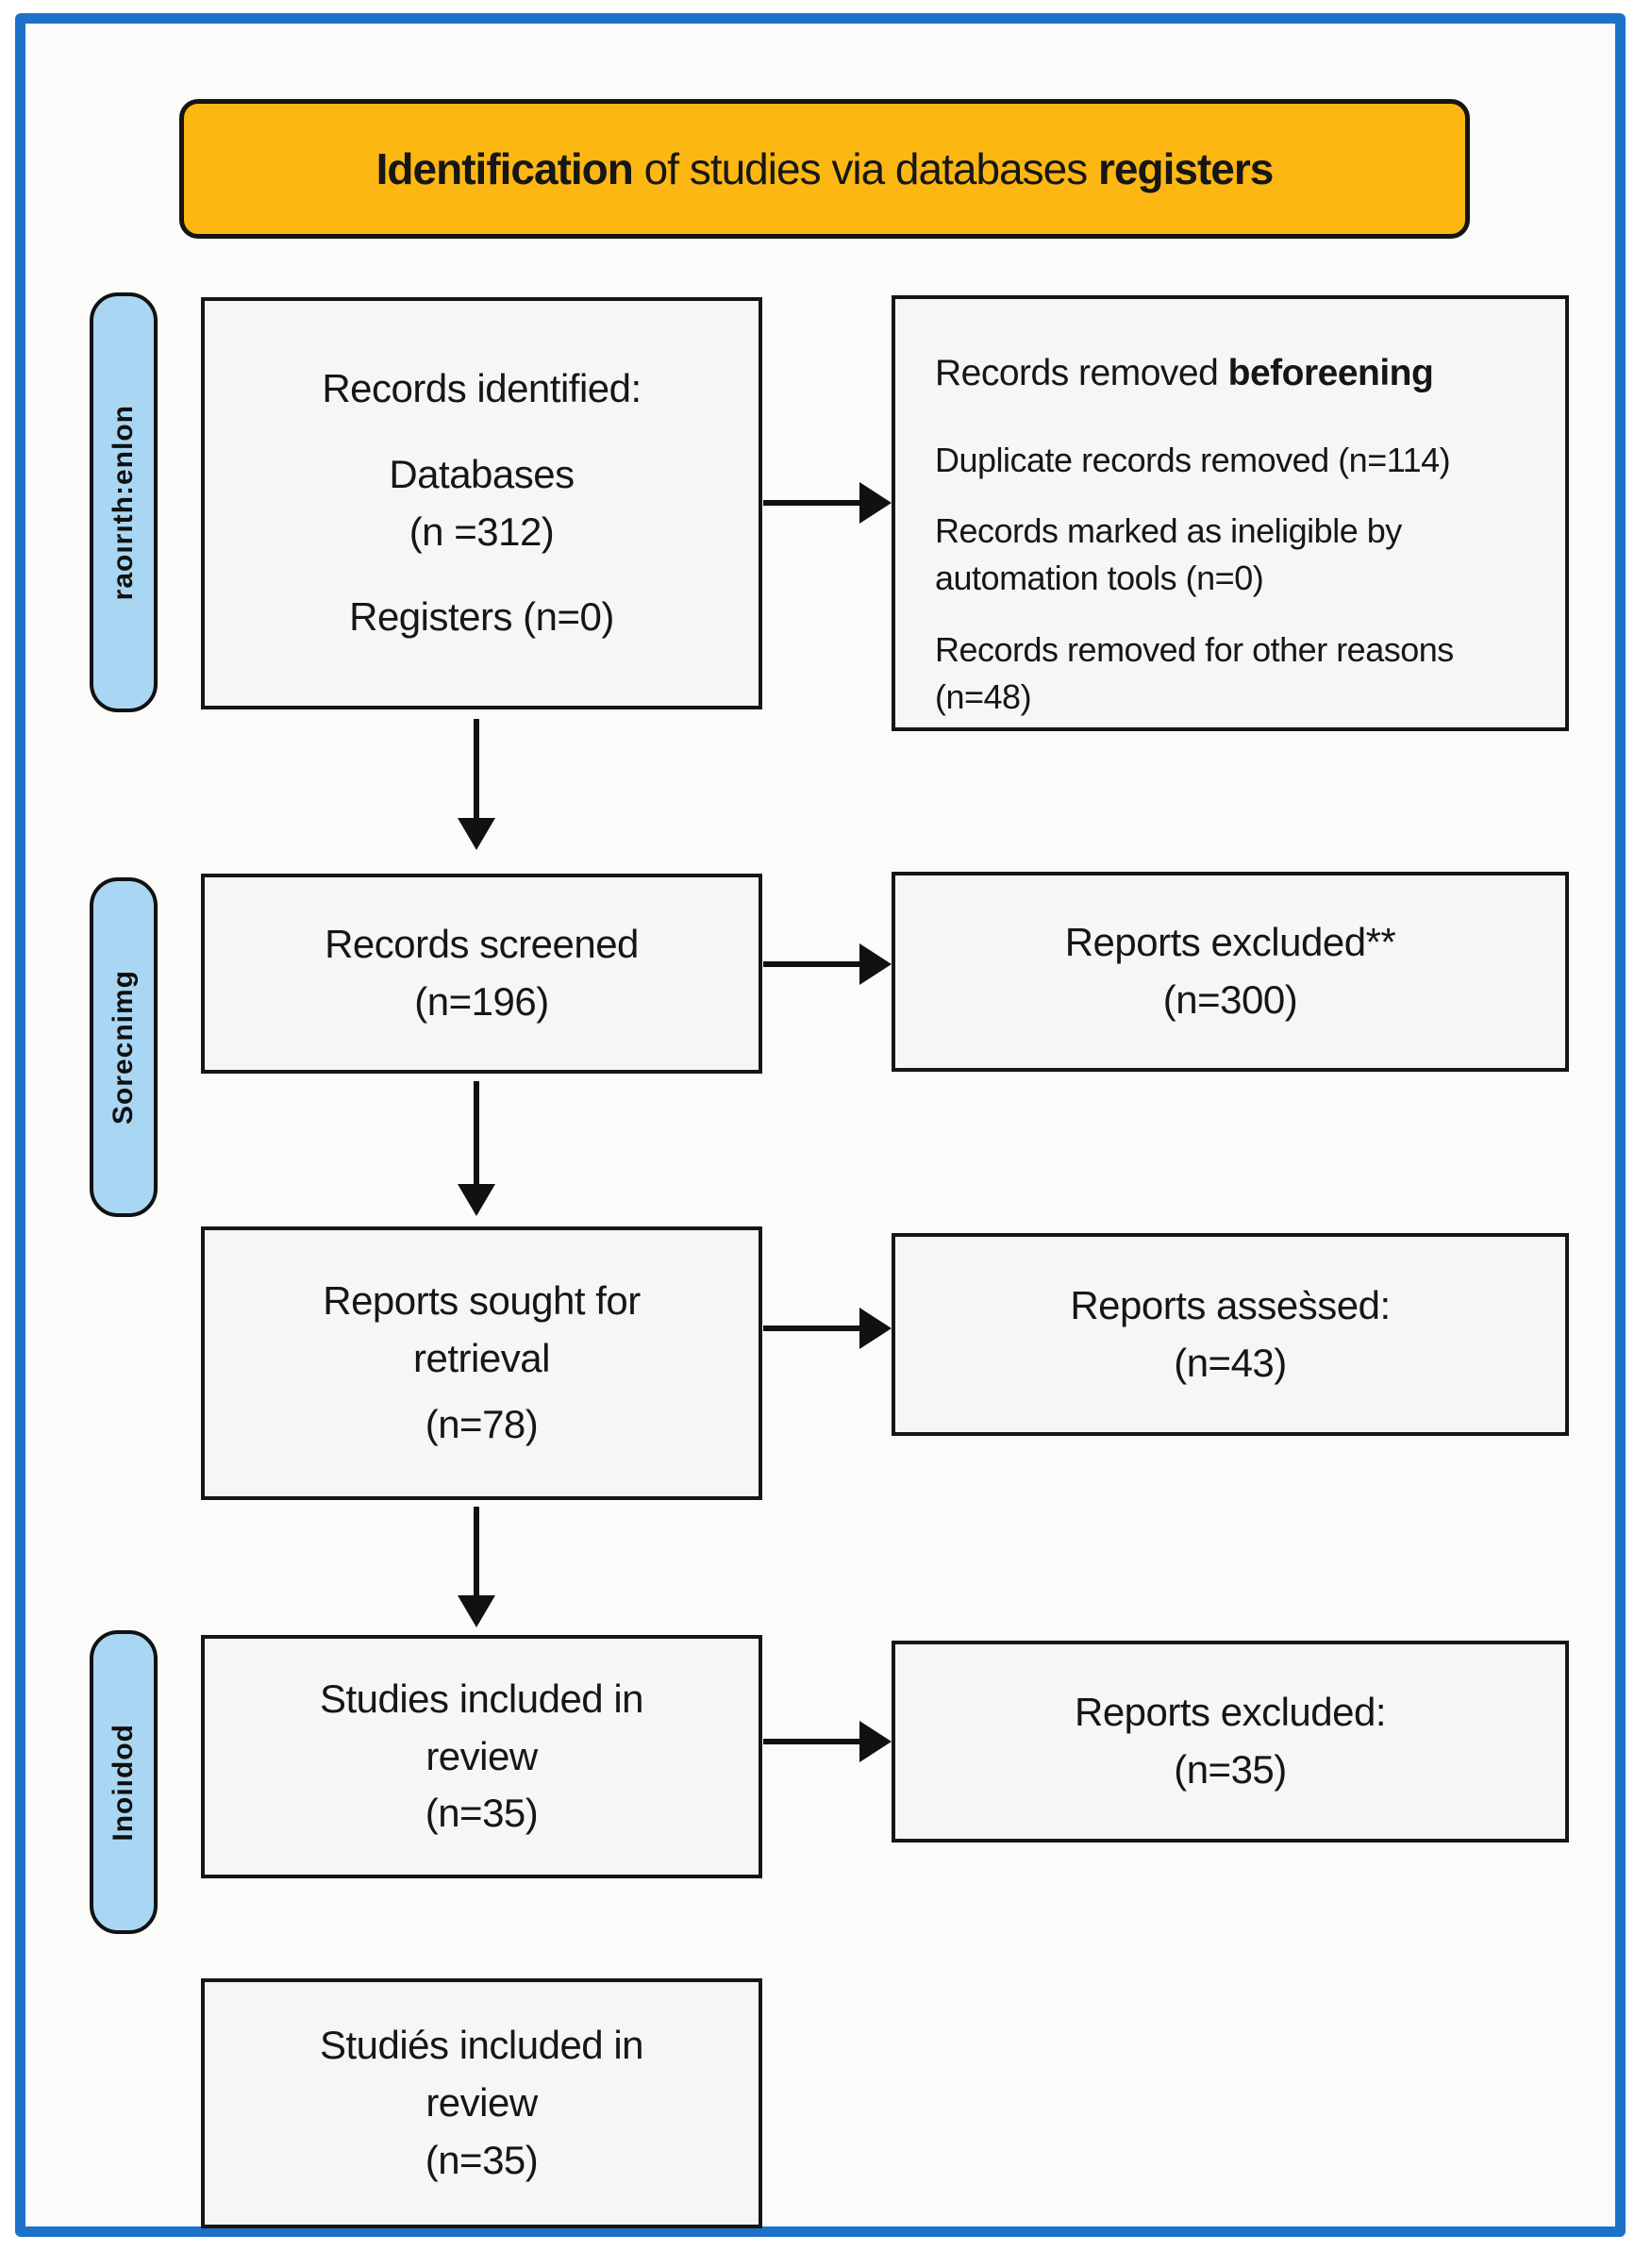 This screenshot has height=2268, width=1651. What do you see at coordinates (1230, 943) in the screenshot?
I see `box-line: Reports excluded**` at bounding box center [1230, 943].